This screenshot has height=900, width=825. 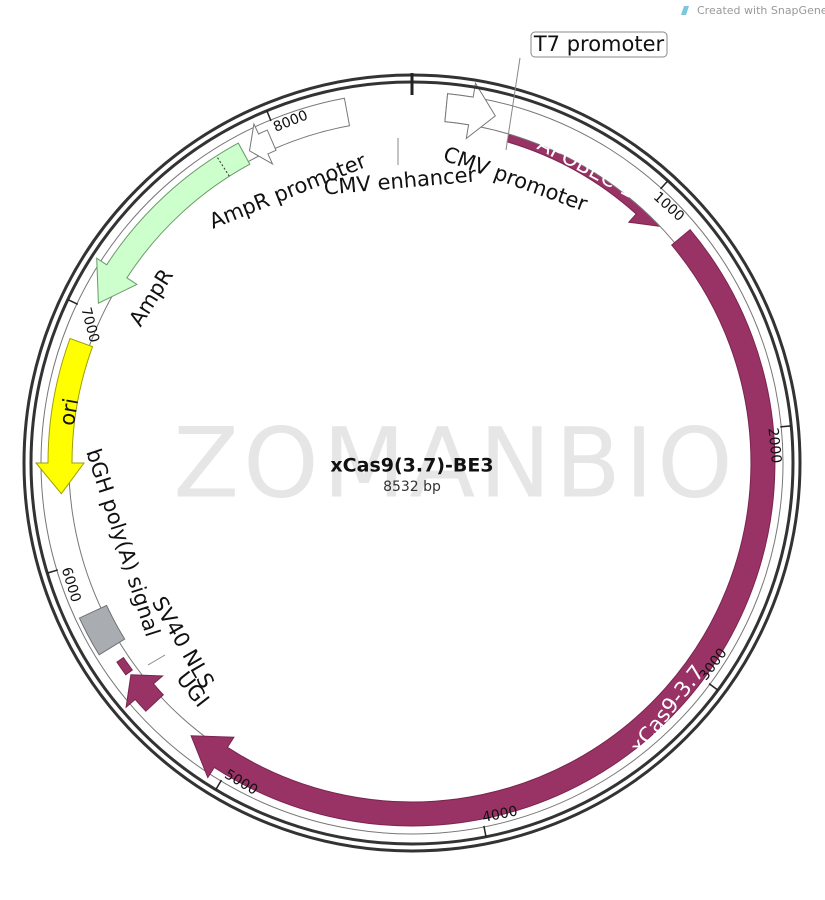 I want to click on cmv-promoter, so click(x=470, y=110).